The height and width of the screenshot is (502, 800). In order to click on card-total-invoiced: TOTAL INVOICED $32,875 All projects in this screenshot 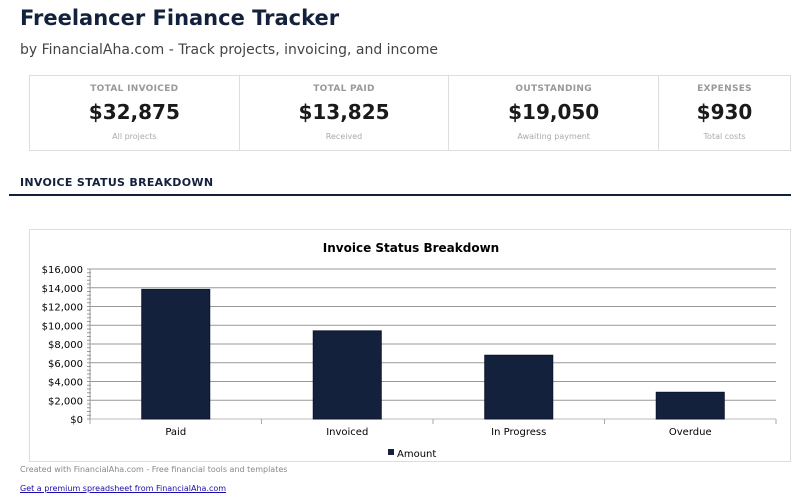, I will do `click(135, 113)`.